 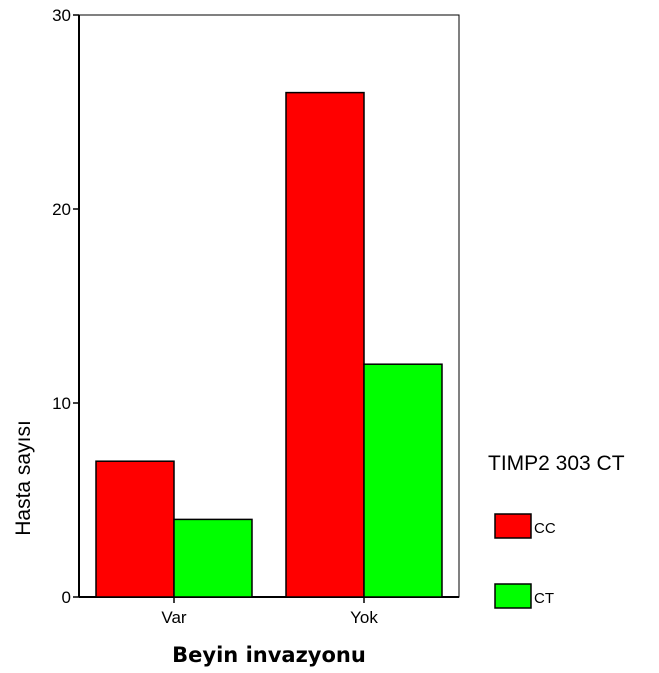 What do you see at coordinates (174, 617) in the screenshot?
I see `x-tick-label: Var` at bounding box center [174, 617].